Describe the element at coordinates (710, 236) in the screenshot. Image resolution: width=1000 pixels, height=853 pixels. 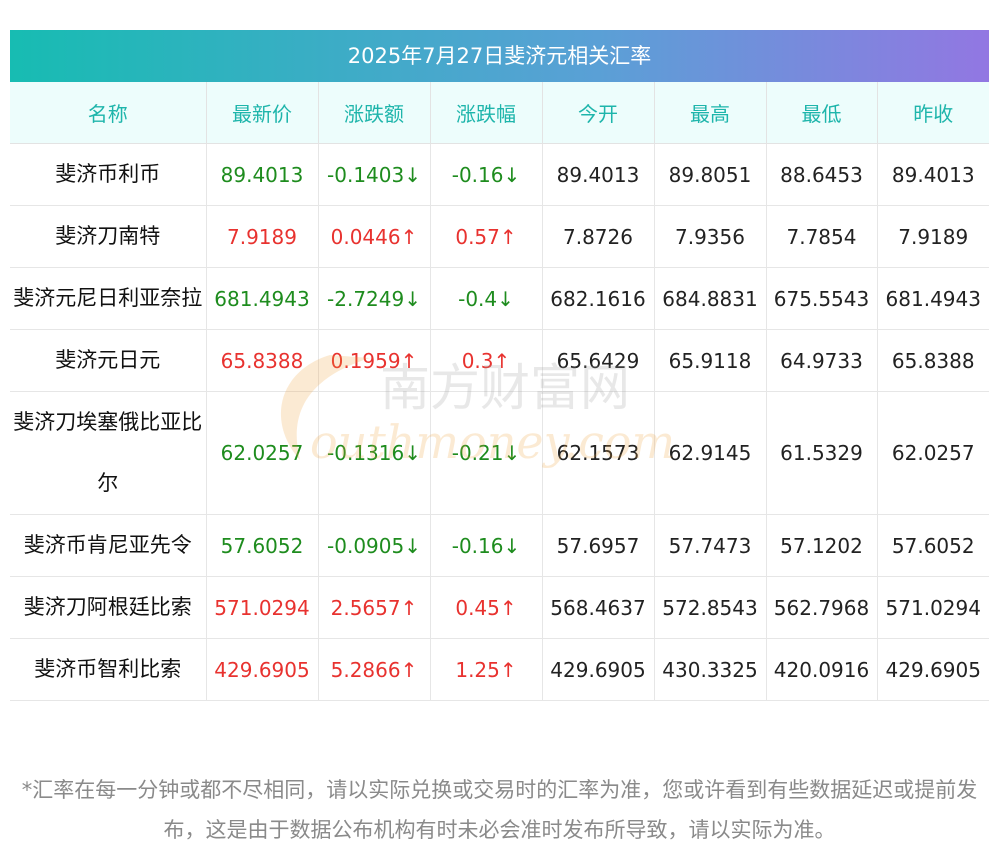
I see `high-cell: 7.9356` at that location.